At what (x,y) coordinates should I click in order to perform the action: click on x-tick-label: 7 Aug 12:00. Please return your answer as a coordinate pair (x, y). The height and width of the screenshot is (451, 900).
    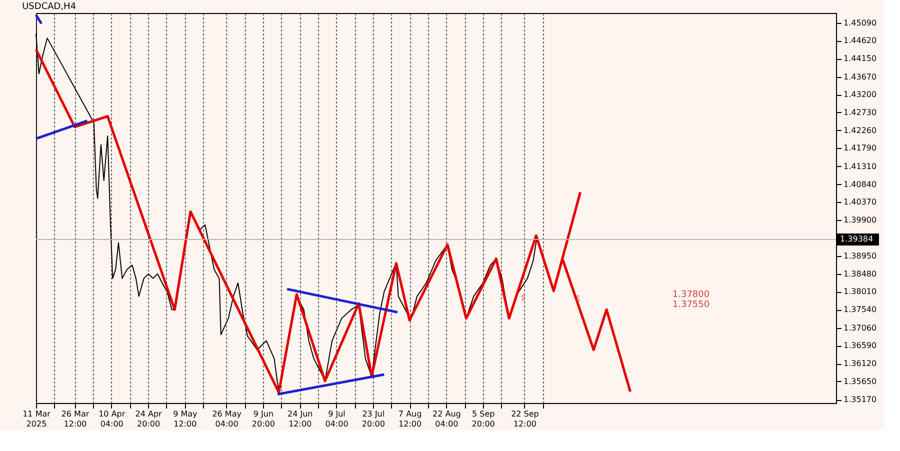
    Looking at the image, I should click on (410, 419).